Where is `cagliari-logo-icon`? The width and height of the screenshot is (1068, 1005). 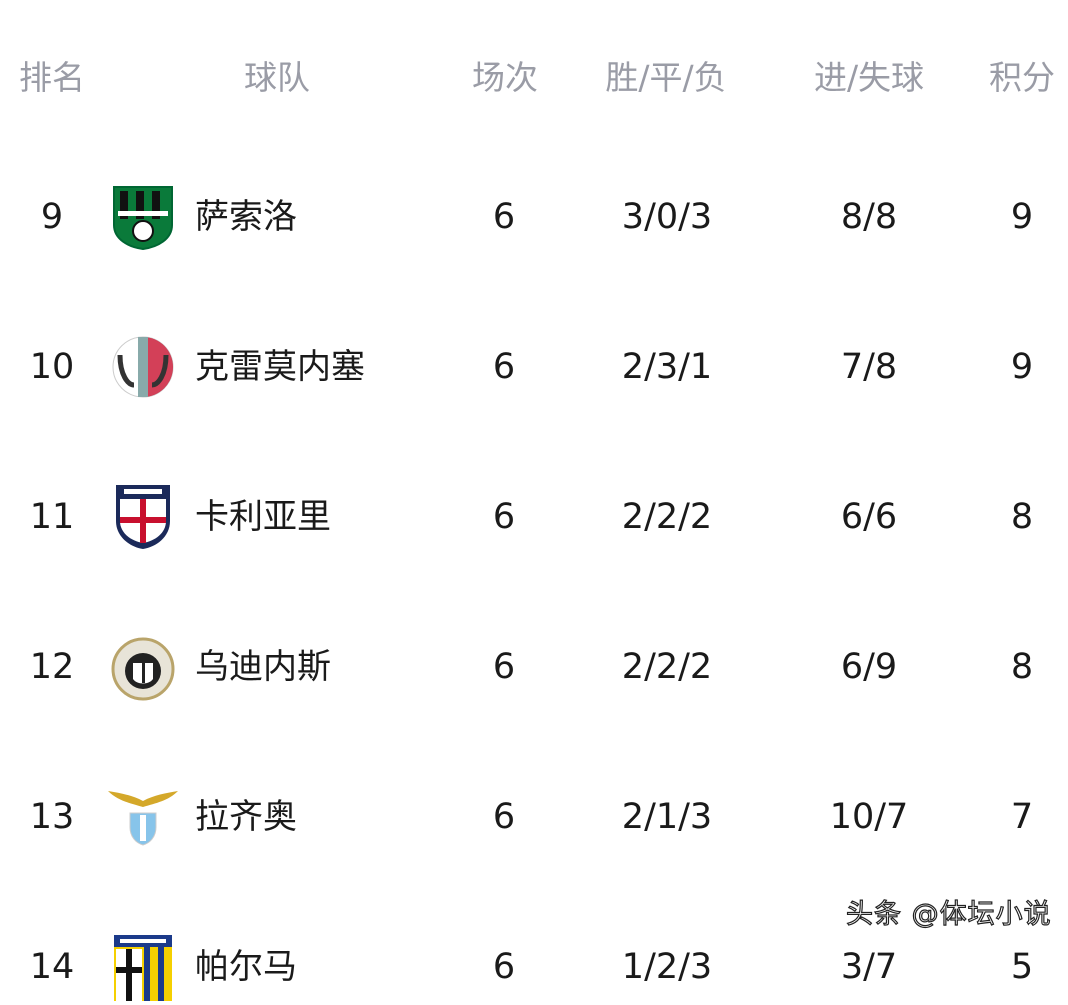
cagliari-logo-icon is located at coordinates (143, 517).